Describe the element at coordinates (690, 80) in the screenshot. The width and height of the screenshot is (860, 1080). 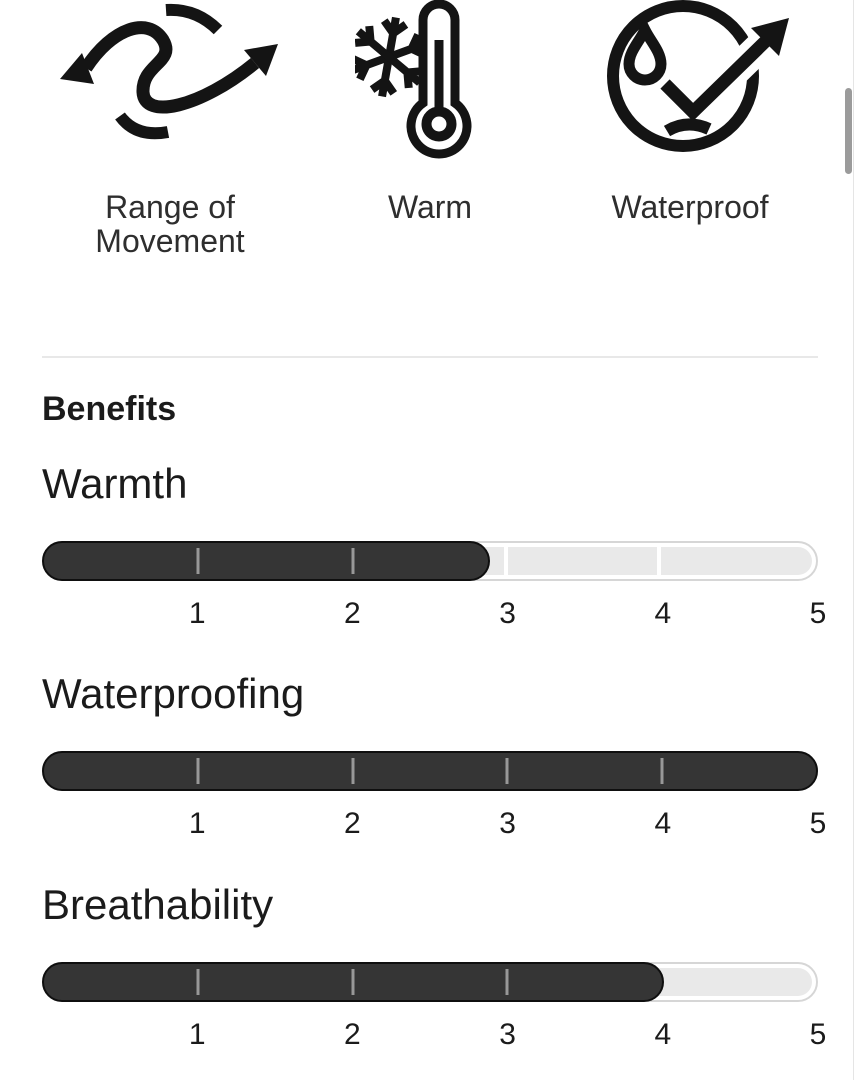
I see `waterproof-icon` at that location.